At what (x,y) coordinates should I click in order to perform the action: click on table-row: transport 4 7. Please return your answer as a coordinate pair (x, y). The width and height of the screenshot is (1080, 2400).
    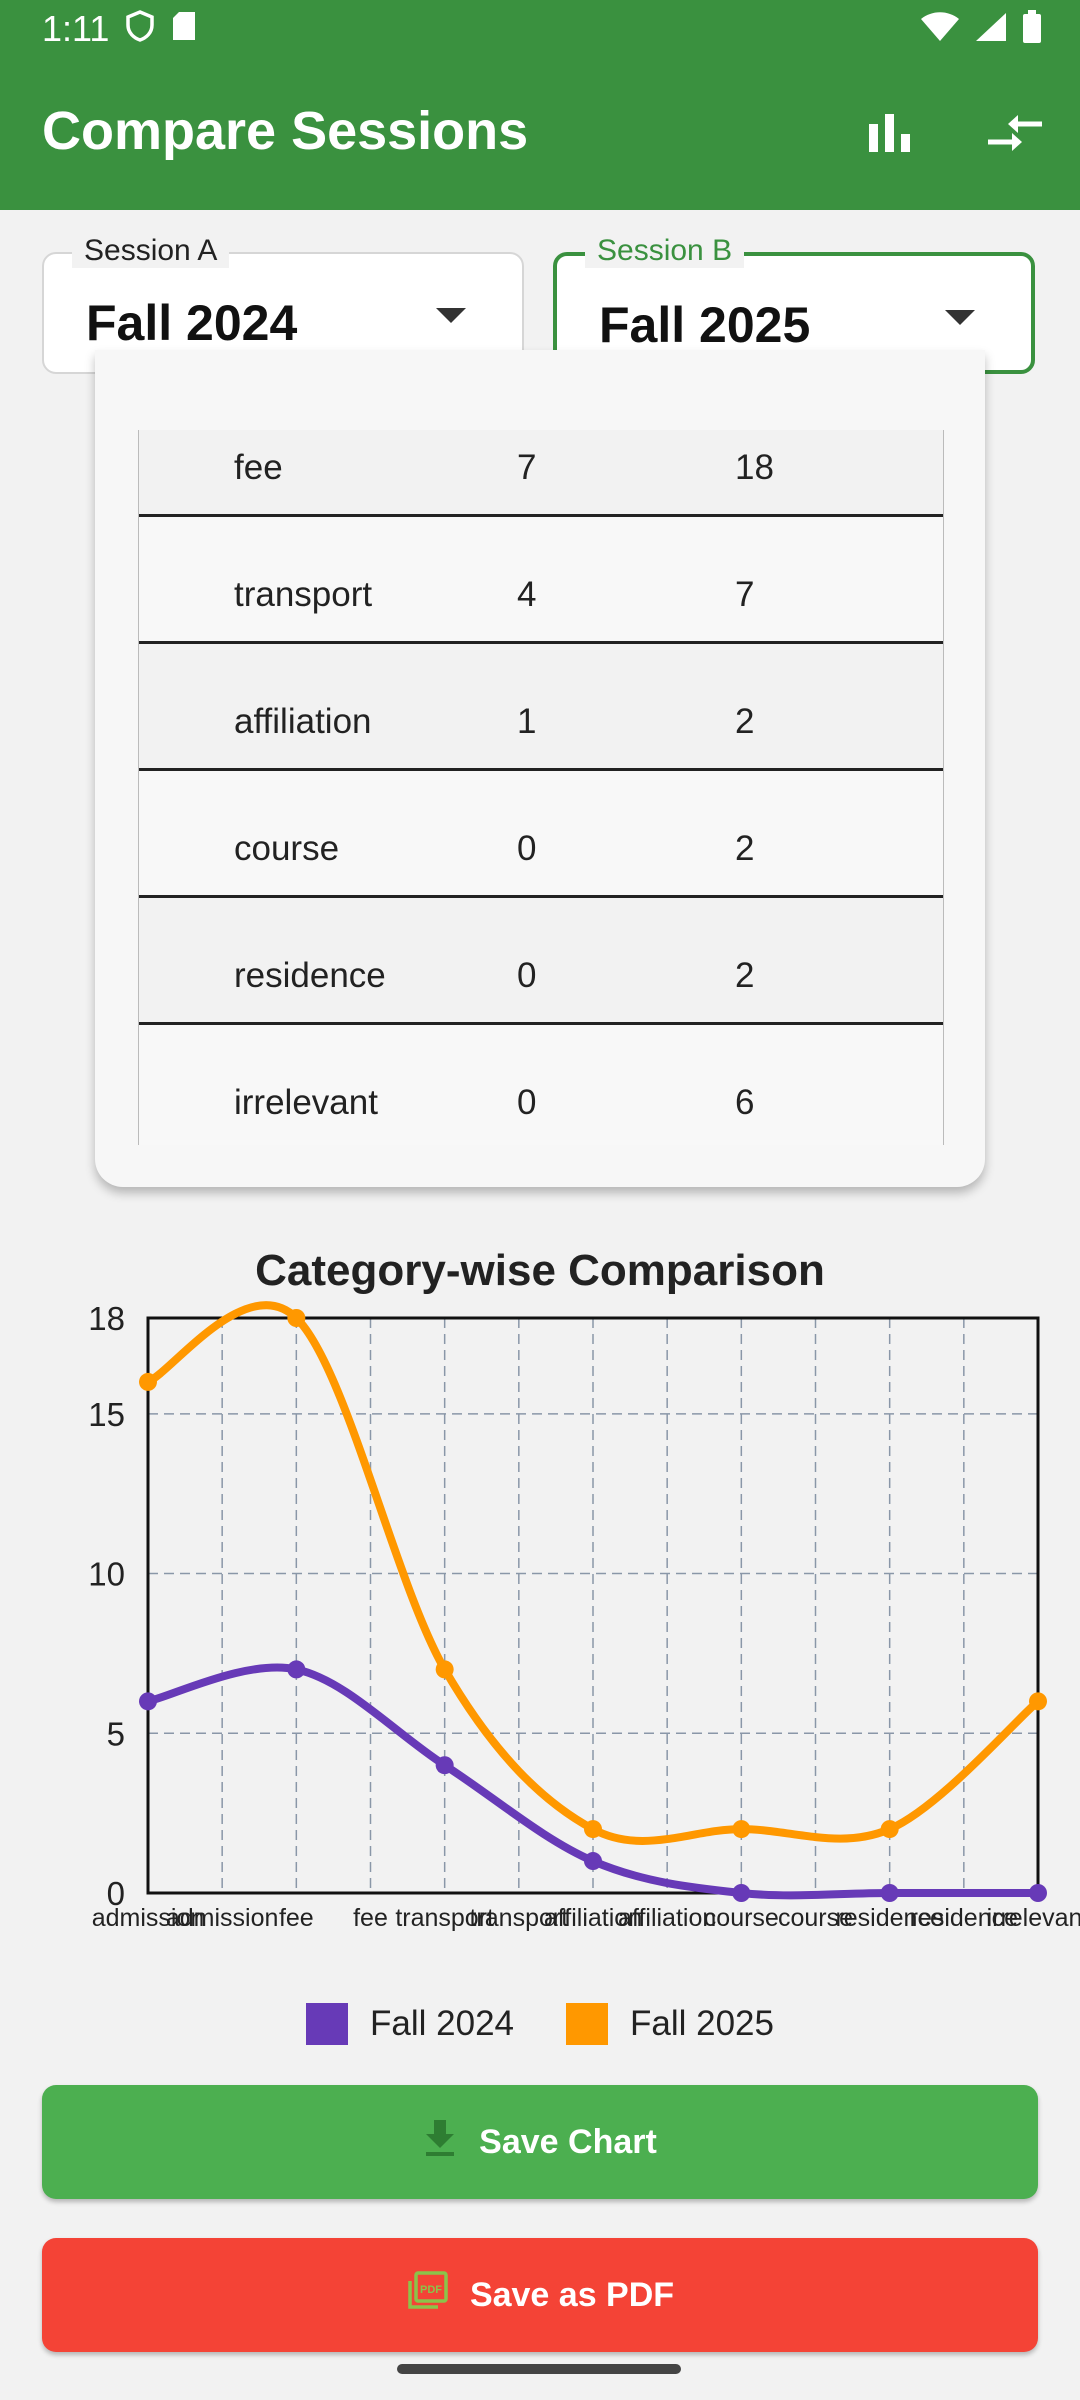
    Looking at the image, I should click on (541, 580).